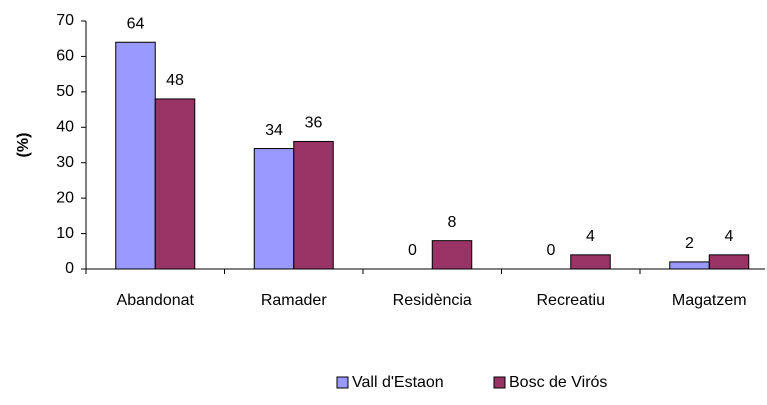 The width and height of the screenshot is (767, 405). I want to click on y-tick-label: 50, so click(65, 91).